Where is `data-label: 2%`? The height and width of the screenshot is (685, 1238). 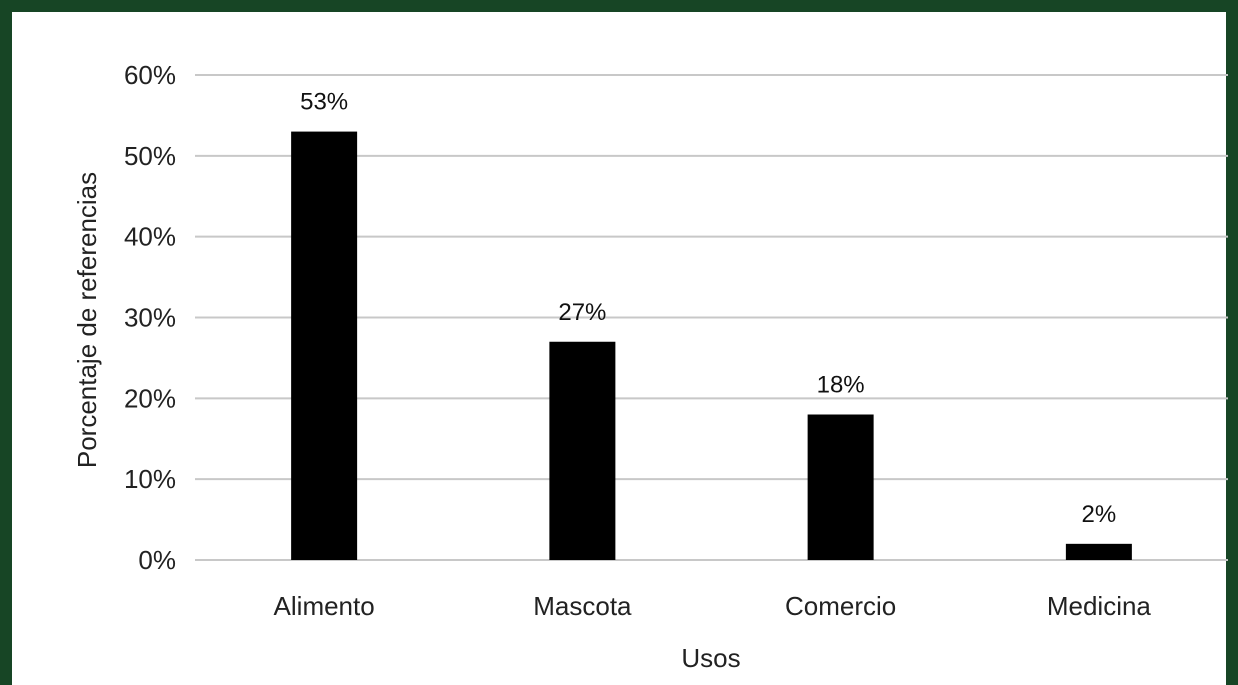
data-label: 2% is located at coordinates (1099, 514).